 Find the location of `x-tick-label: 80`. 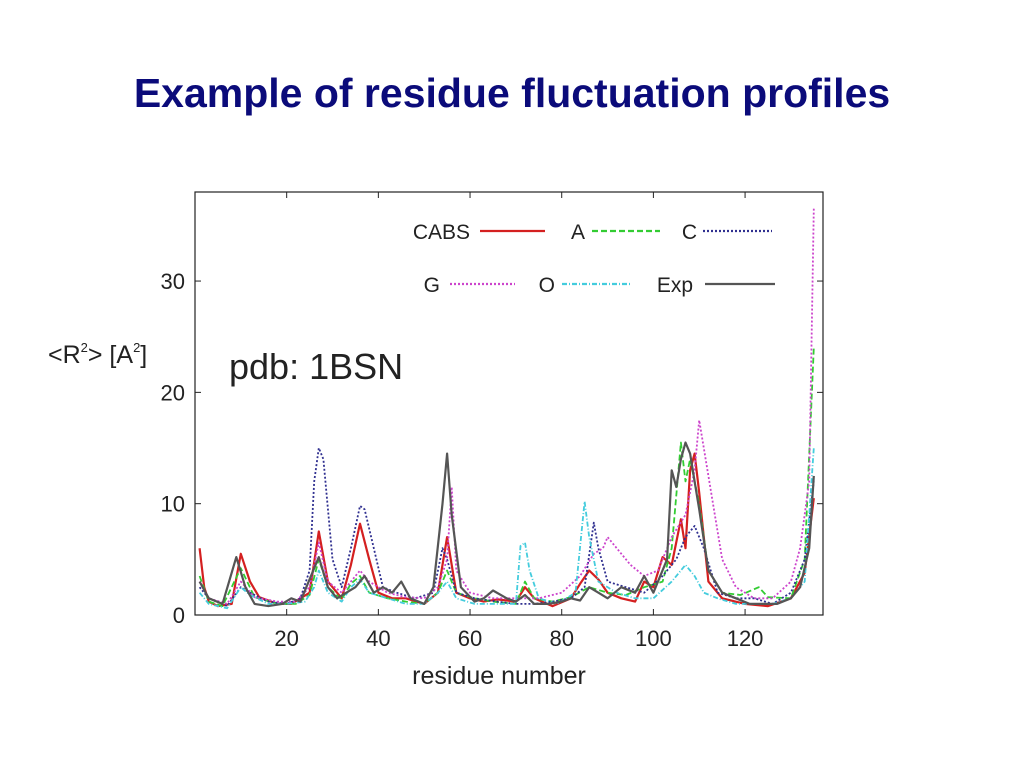

x-tick-label: 80 is located at coordinates (561, 638).